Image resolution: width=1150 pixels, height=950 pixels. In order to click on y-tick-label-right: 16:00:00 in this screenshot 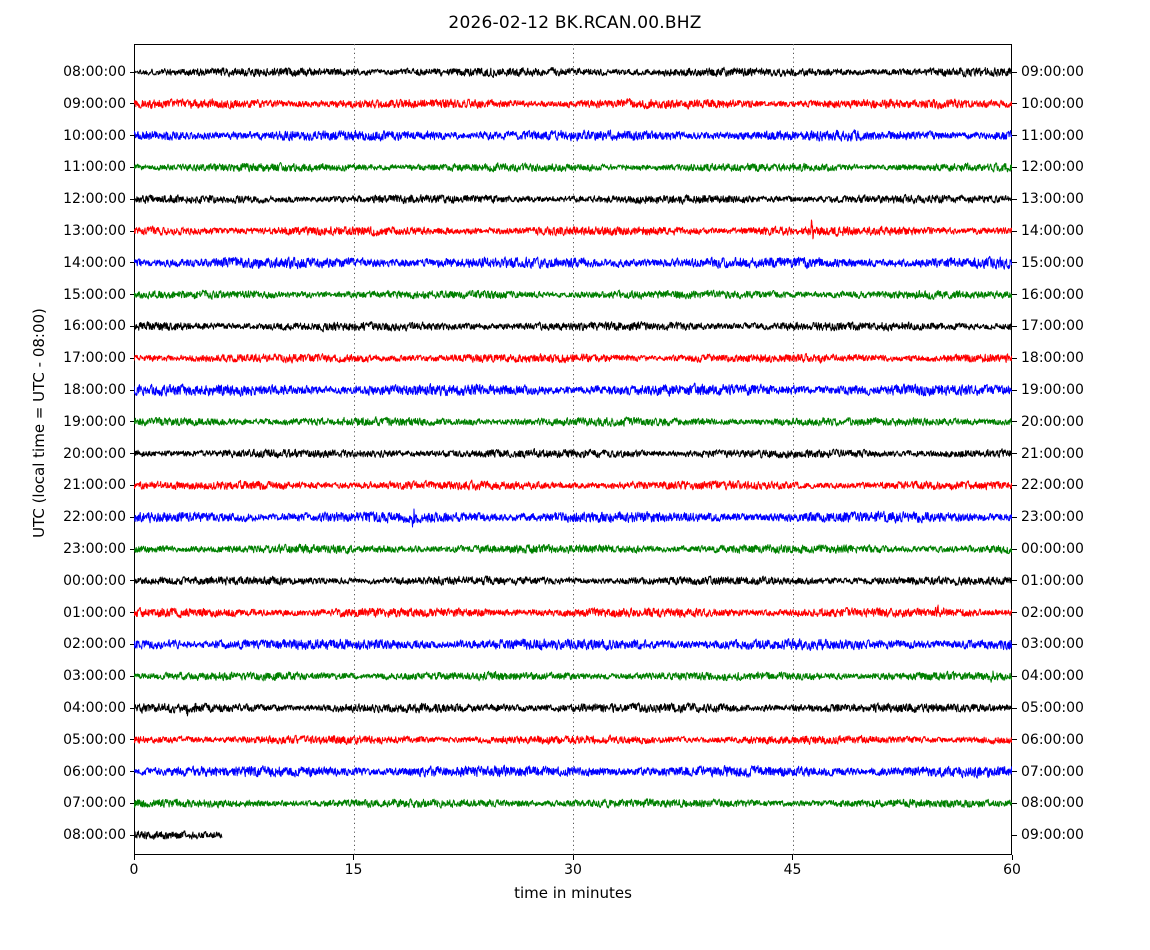, I will do `click(1052, 294)`.